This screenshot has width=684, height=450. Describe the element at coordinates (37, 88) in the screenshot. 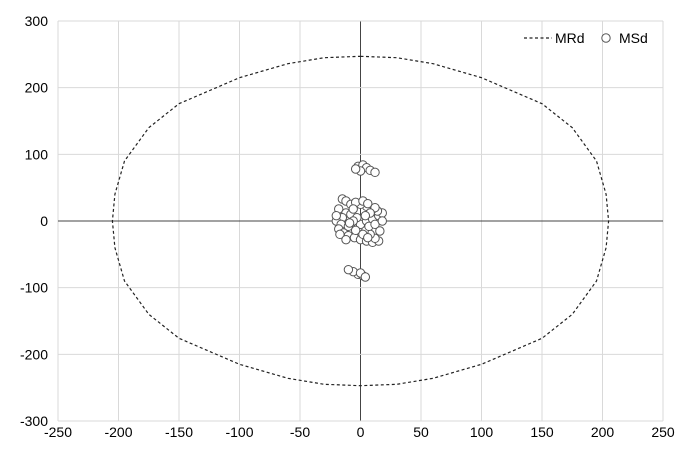

I see `y-tick-label: 200` at that location.